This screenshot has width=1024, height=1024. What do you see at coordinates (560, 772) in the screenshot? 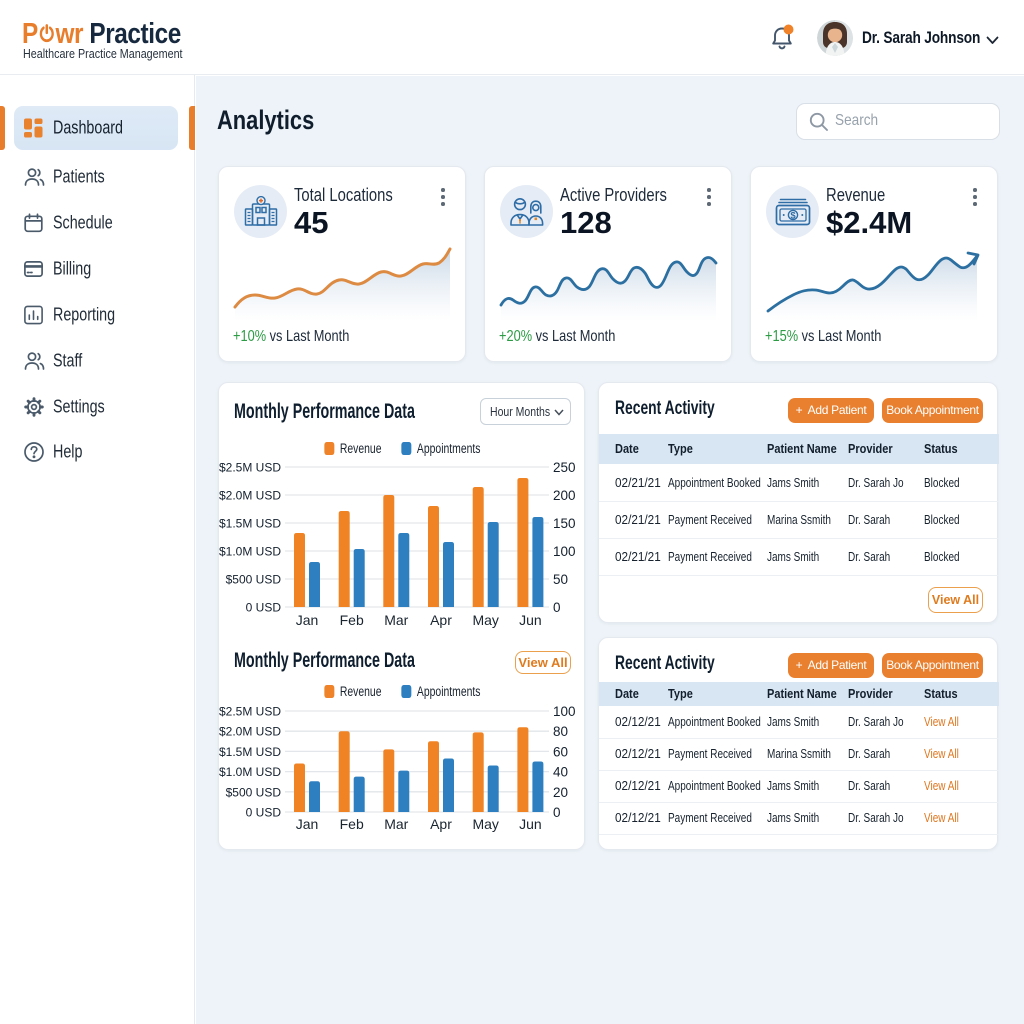
I see `svg-text: 40` at bounding box center [560, 772].